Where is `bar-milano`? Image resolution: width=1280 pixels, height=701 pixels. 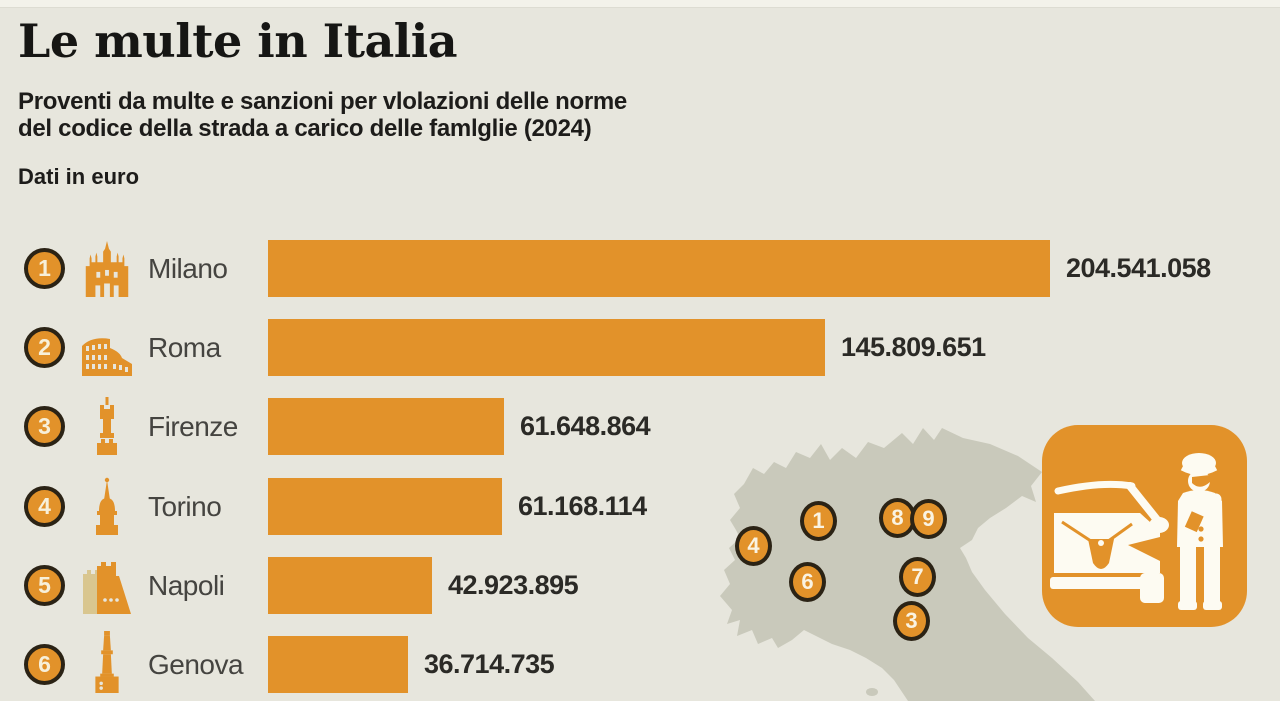
bar-milano is located at coordinates (659, 268).